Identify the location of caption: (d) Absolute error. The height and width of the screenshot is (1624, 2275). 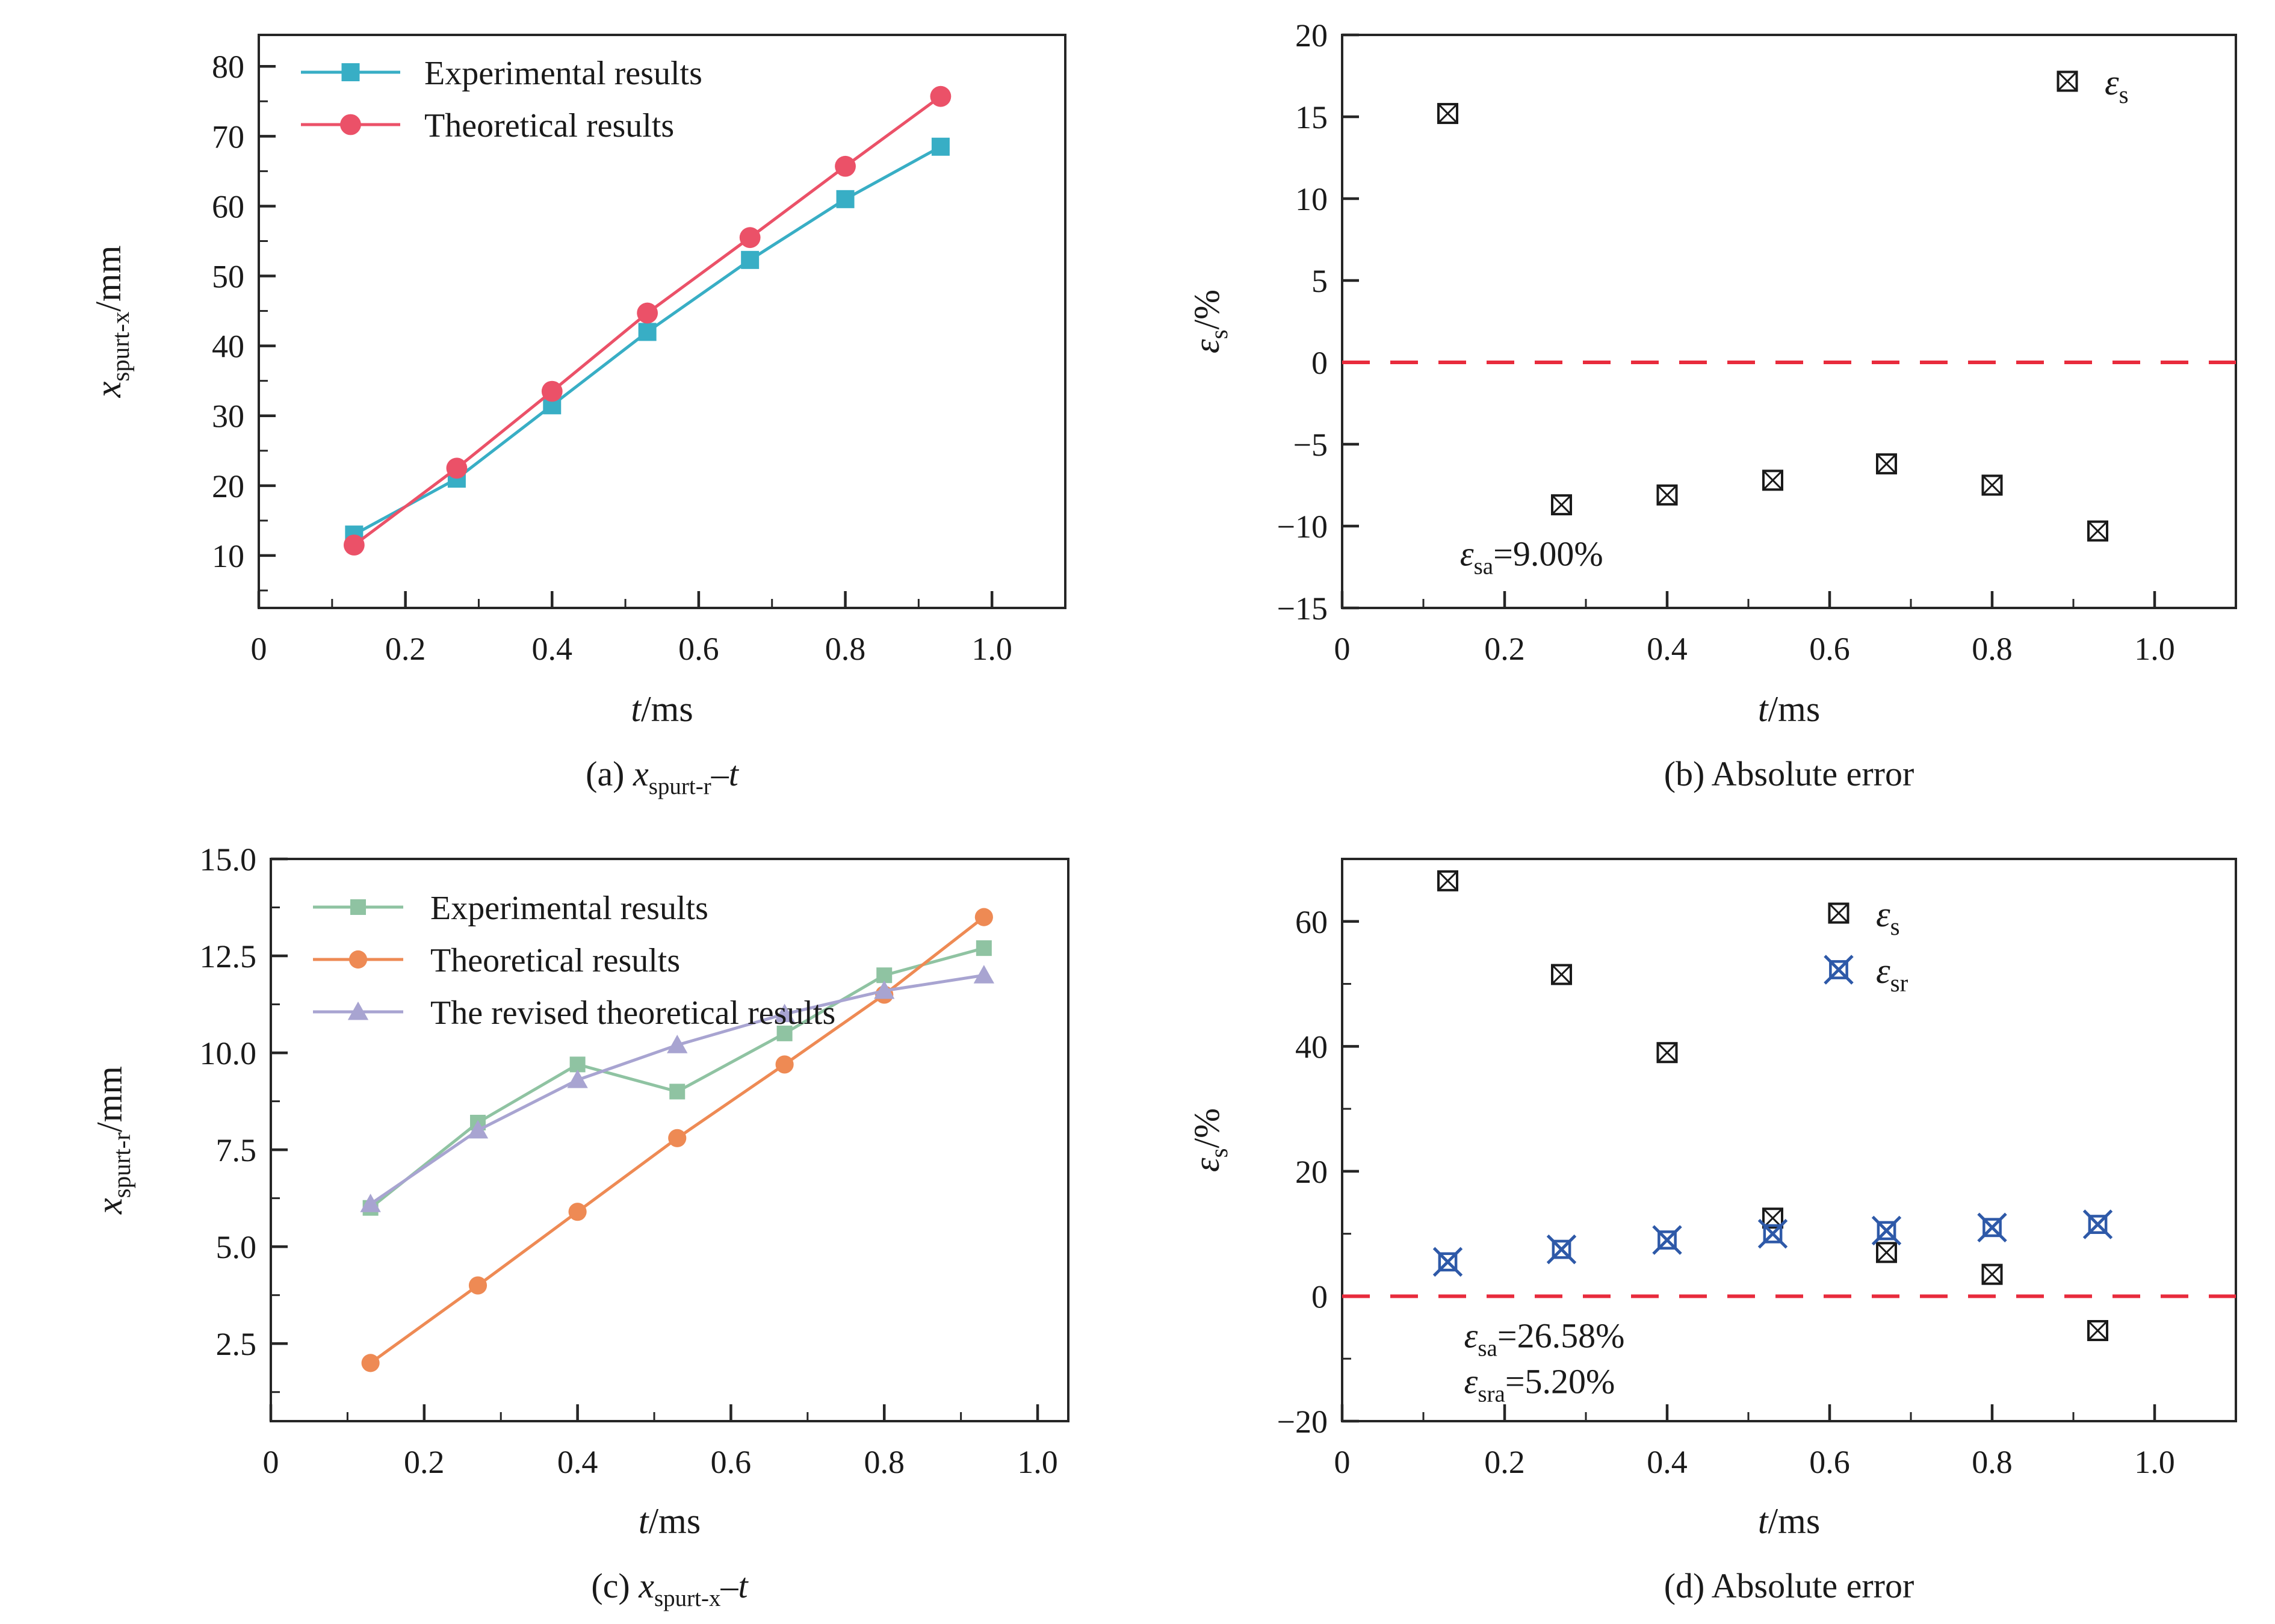
(1789, 1585).